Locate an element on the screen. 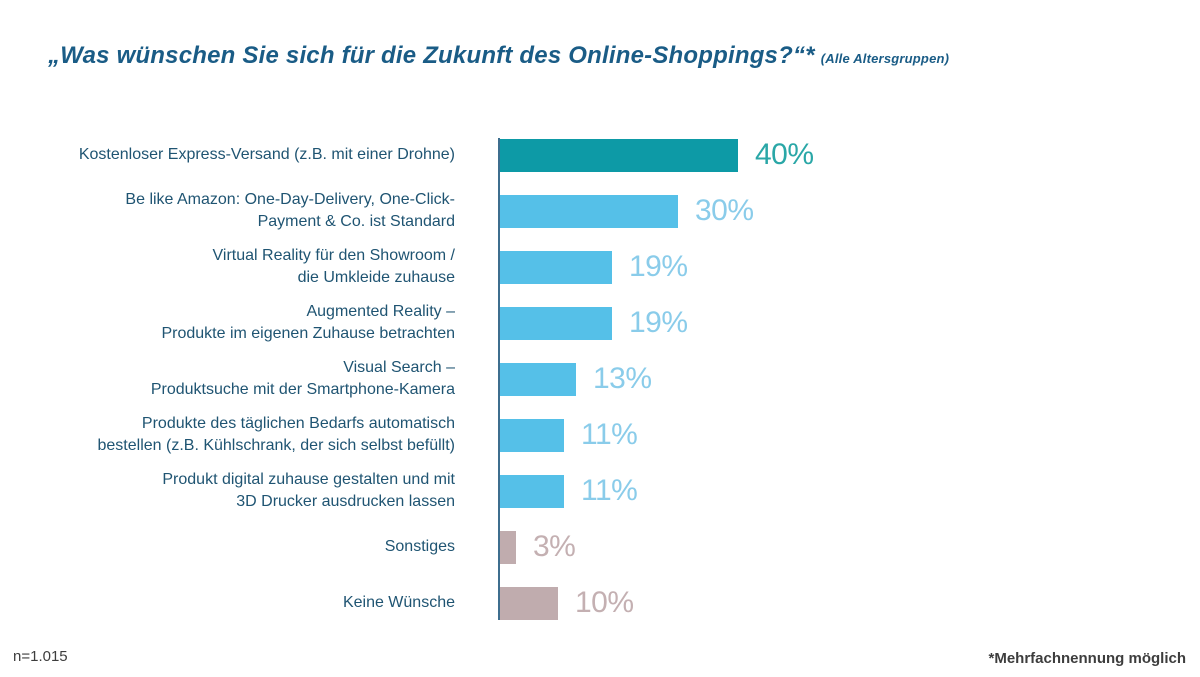 The height and width of the screenshot is (677, 1200). sample-size-note: n=1.015 is located at coordinates (40, 656).